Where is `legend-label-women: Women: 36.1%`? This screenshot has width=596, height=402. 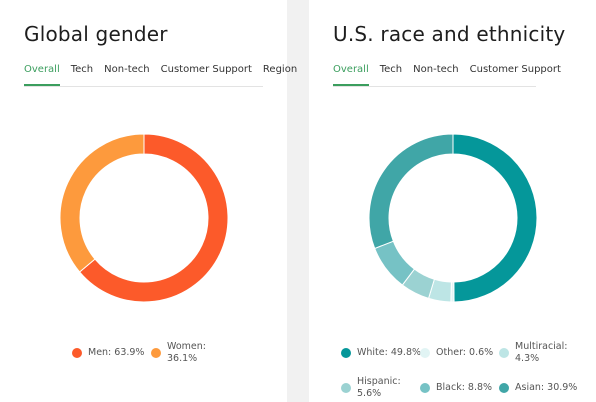
legend-label-women: Women: 36.1% is located at coordinates (186, 352).